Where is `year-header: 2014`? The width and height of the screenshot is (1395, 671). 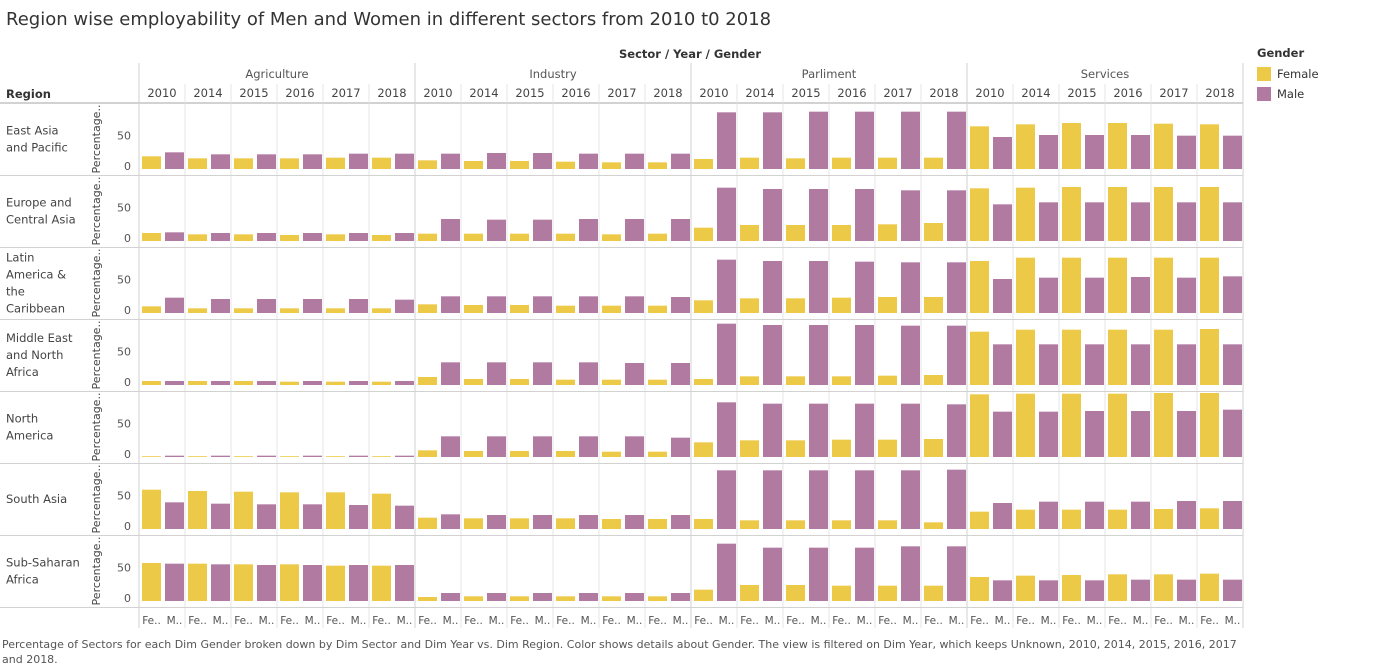
year-header: 2014 is located at coordinates (483, 93).